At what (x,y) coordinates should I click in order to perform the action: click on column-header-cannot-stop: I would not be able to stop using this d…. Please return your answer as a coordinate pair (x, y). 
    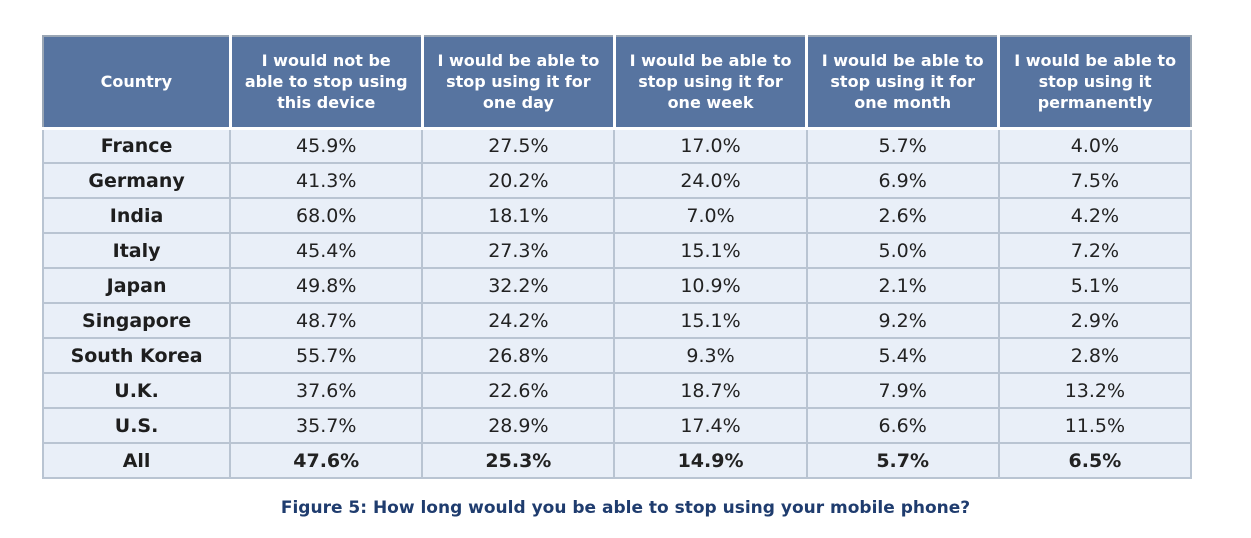
    Looking at the image, I should click on (326, 83).